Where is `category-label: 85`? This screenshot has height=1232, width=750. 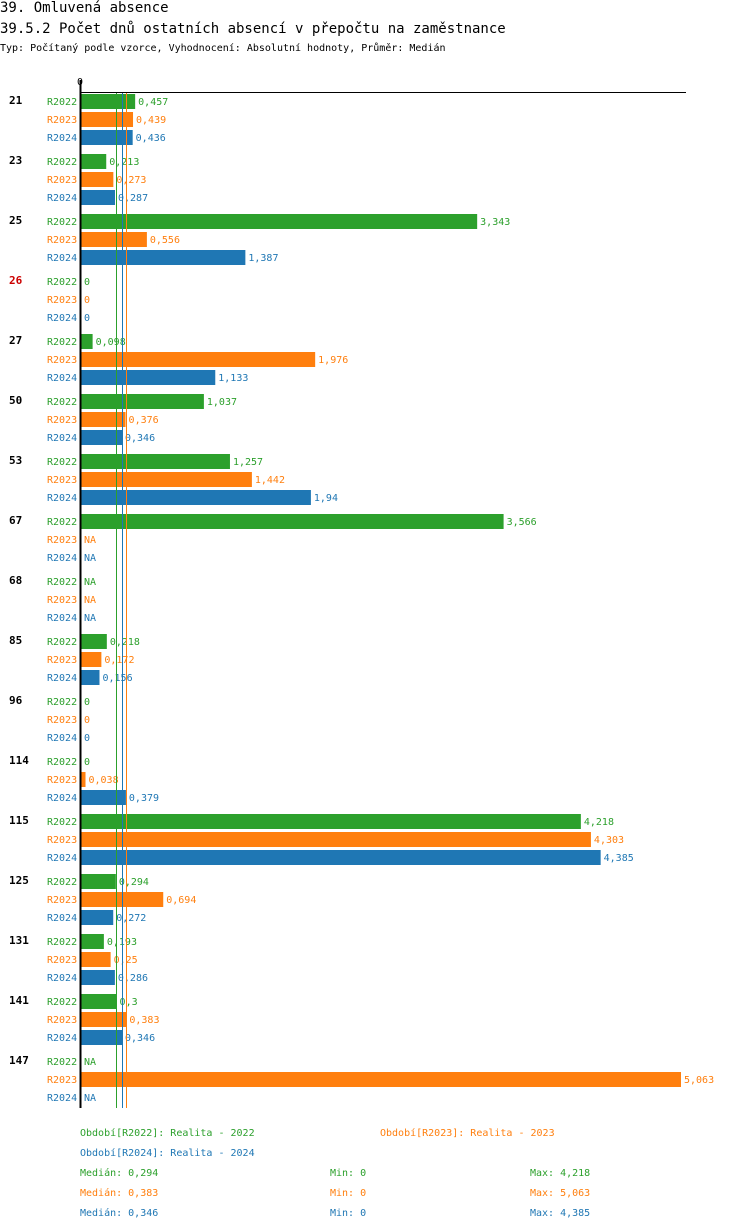
category-label: 85 is located at coordinates (15, 640).